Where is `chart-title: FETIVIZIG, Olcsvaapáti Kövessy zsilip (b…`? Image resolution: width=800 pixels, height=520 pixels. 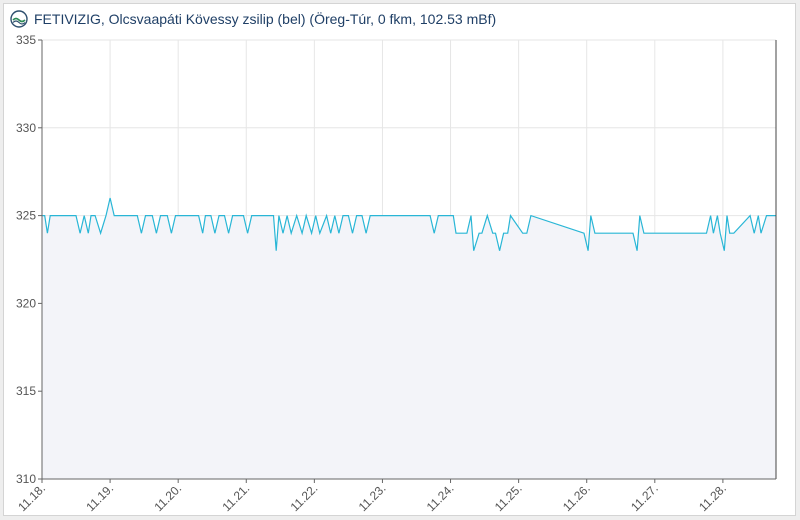 chart-title: FETIVIZIG, Olcsvaapáti Kövessy zsilip (b… is located at coordinates (265, 19).